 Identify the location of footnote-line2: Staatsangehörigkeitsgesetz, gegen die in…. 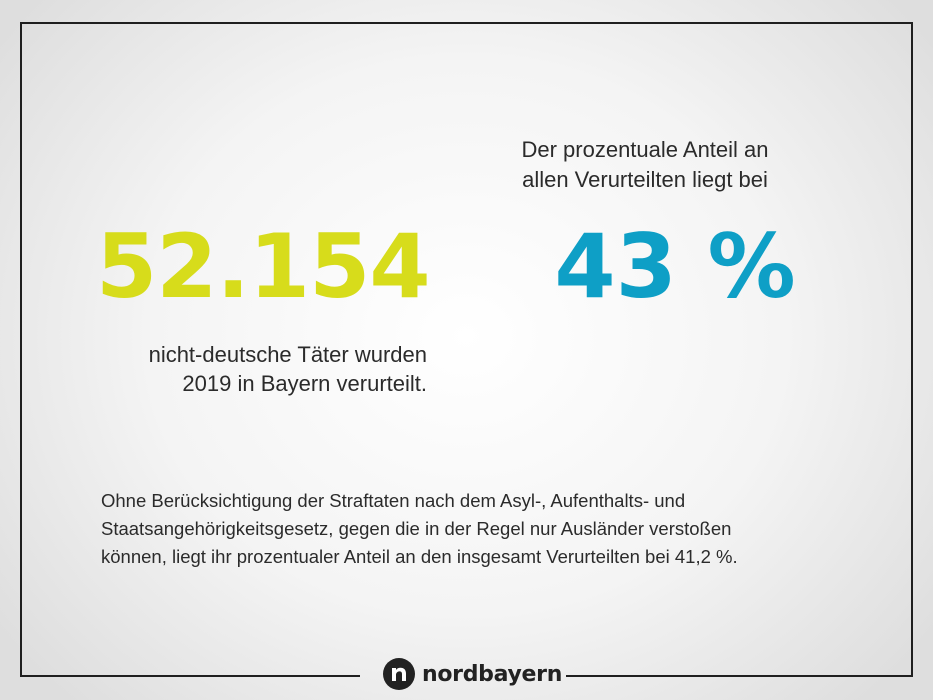
(416, 528).